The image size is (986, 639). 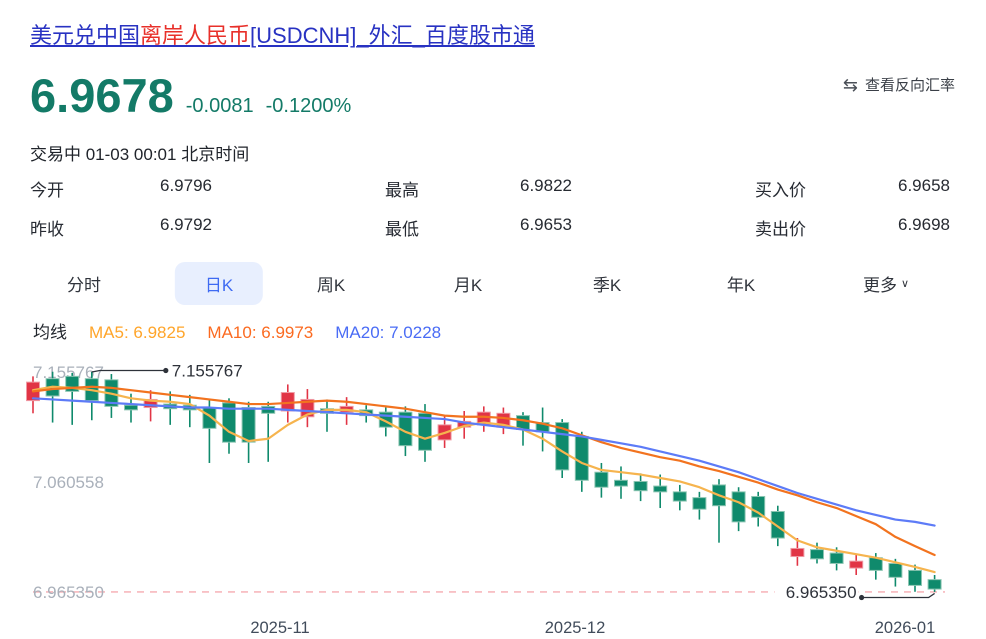 What do you see at coordinates (195, 35) in the screenshot?
I see `title-highlight: 离岸人民币` at bounding box center [195, 35].